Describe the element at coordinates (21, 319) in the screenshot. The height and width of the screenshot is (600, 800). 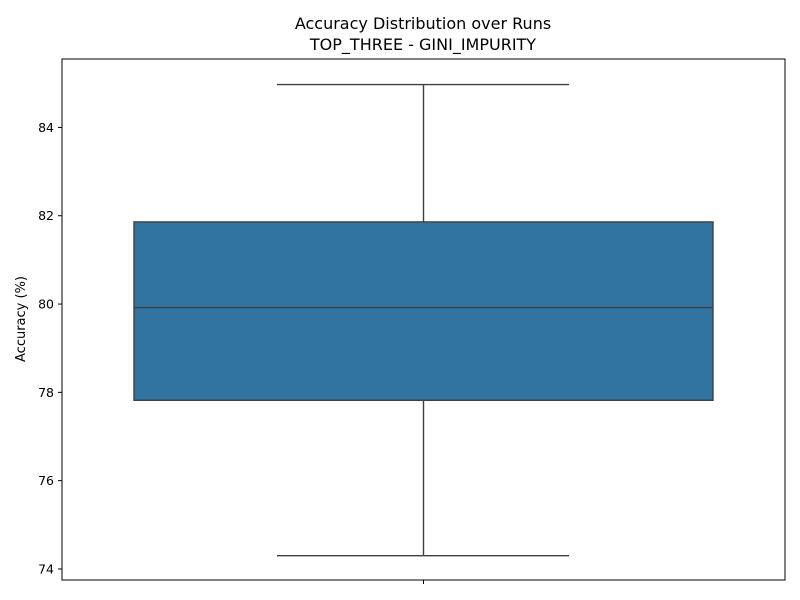
I see `y-axis-label: Accuracy (%)` at that location.